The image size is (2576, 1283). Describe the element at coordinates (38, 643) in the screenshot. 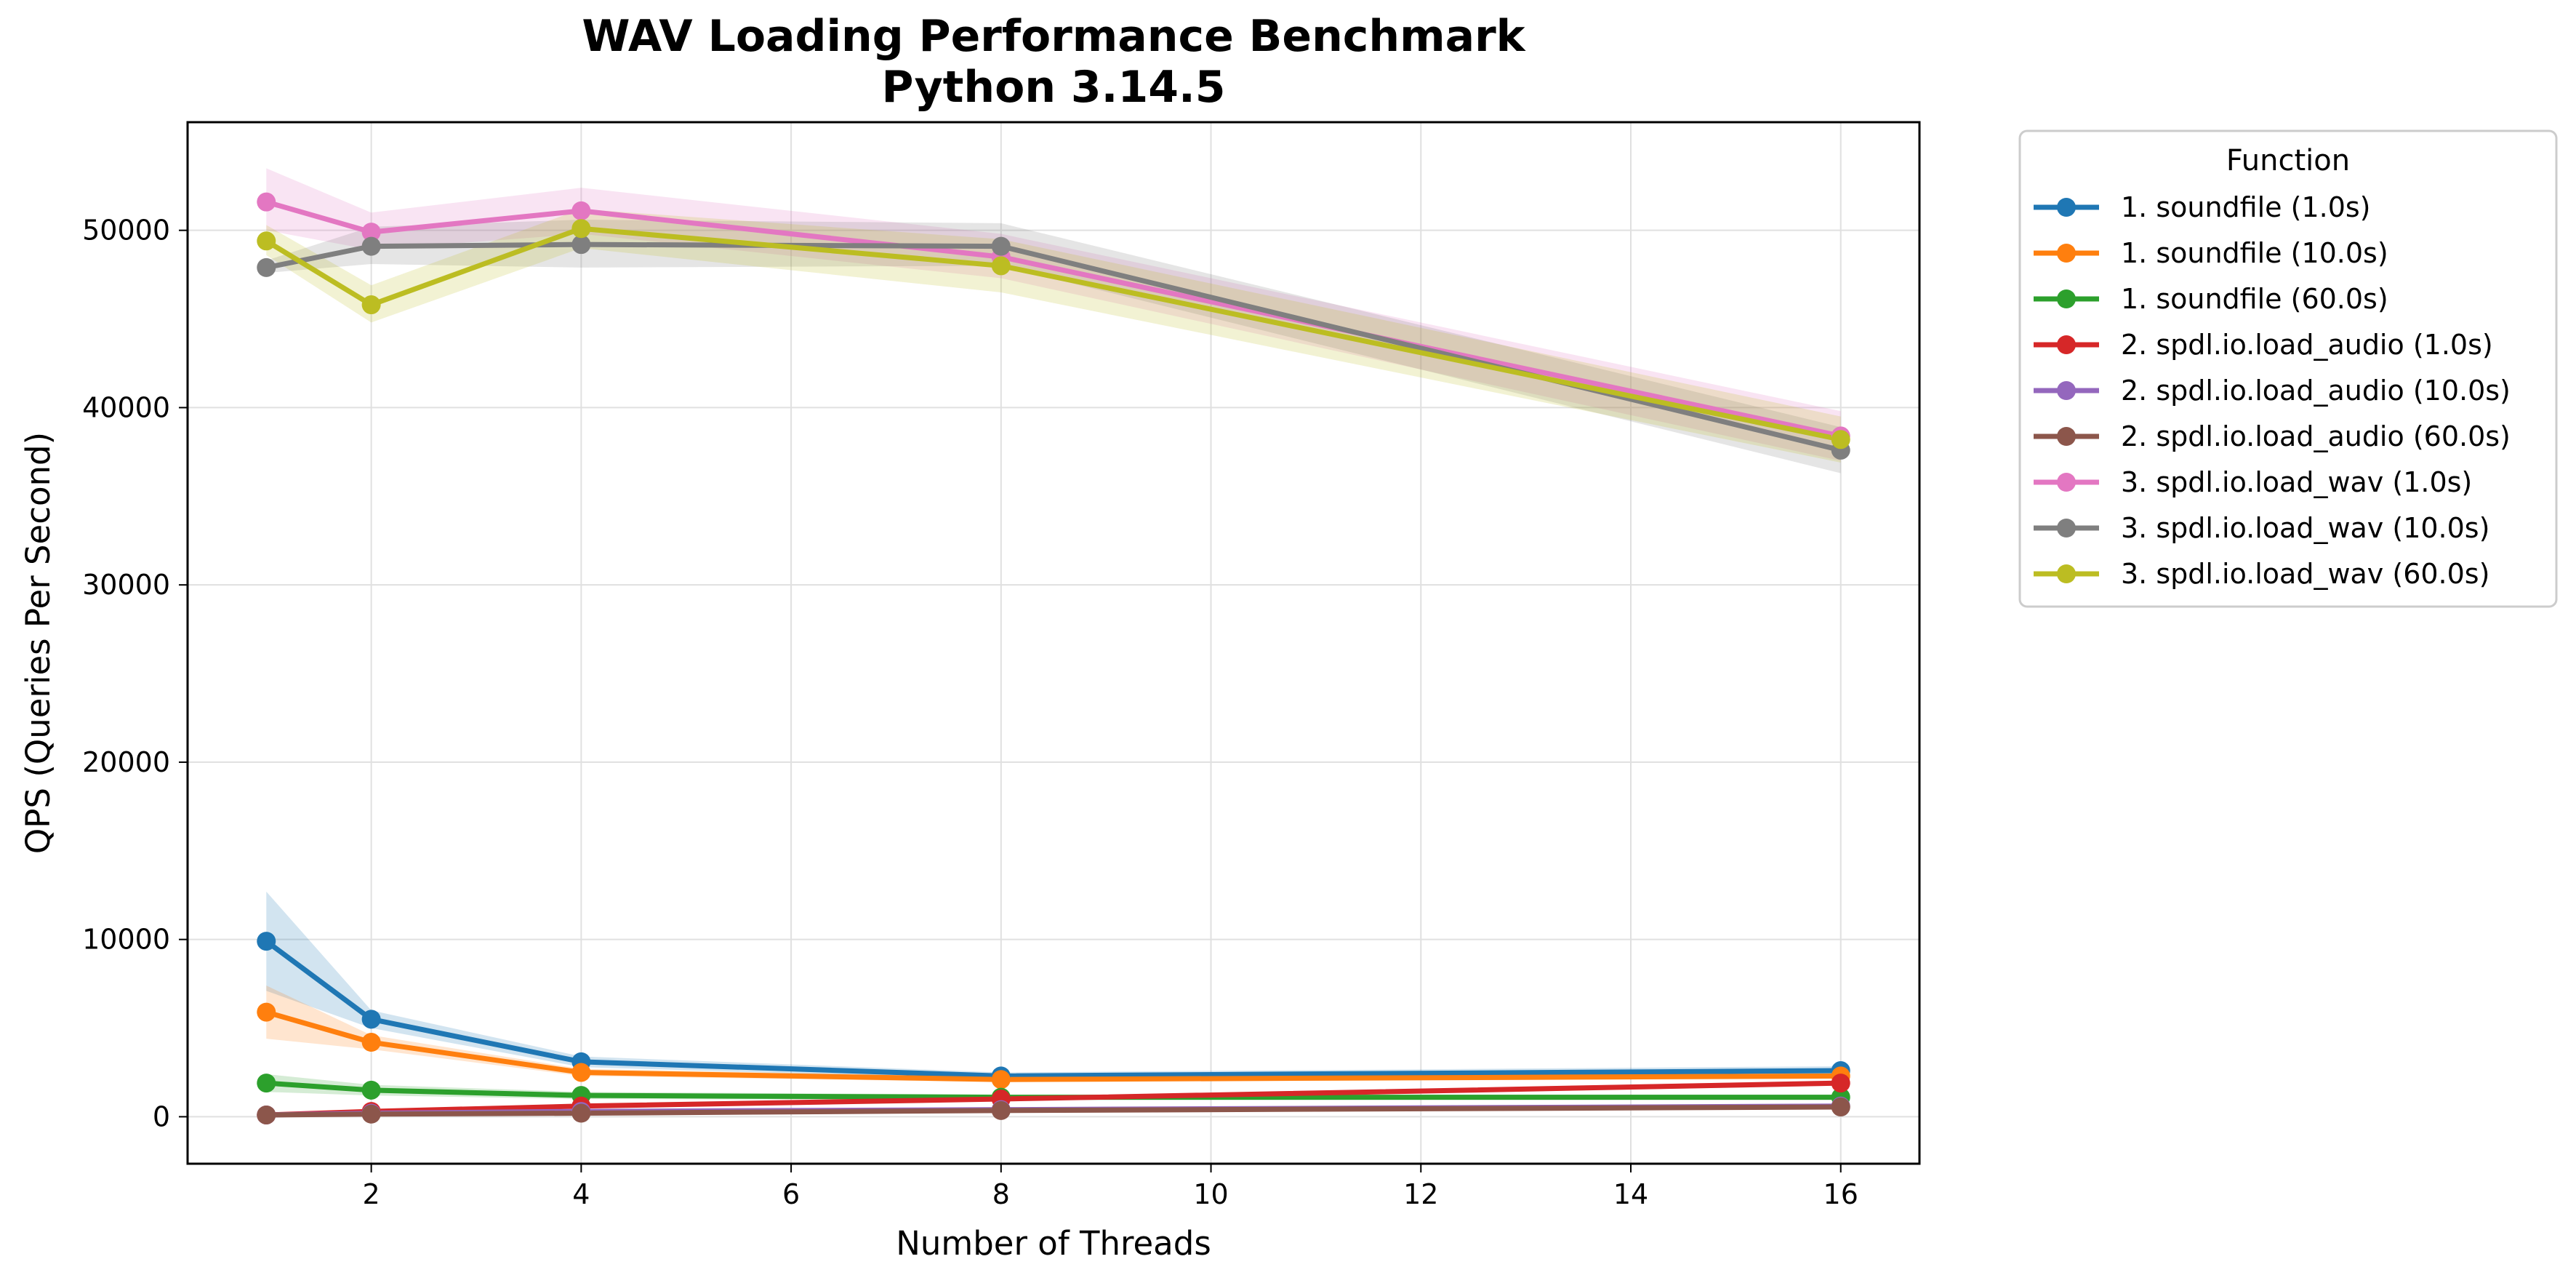

I see `y-axis-label: QPS (Queries Per Second)` at that location.